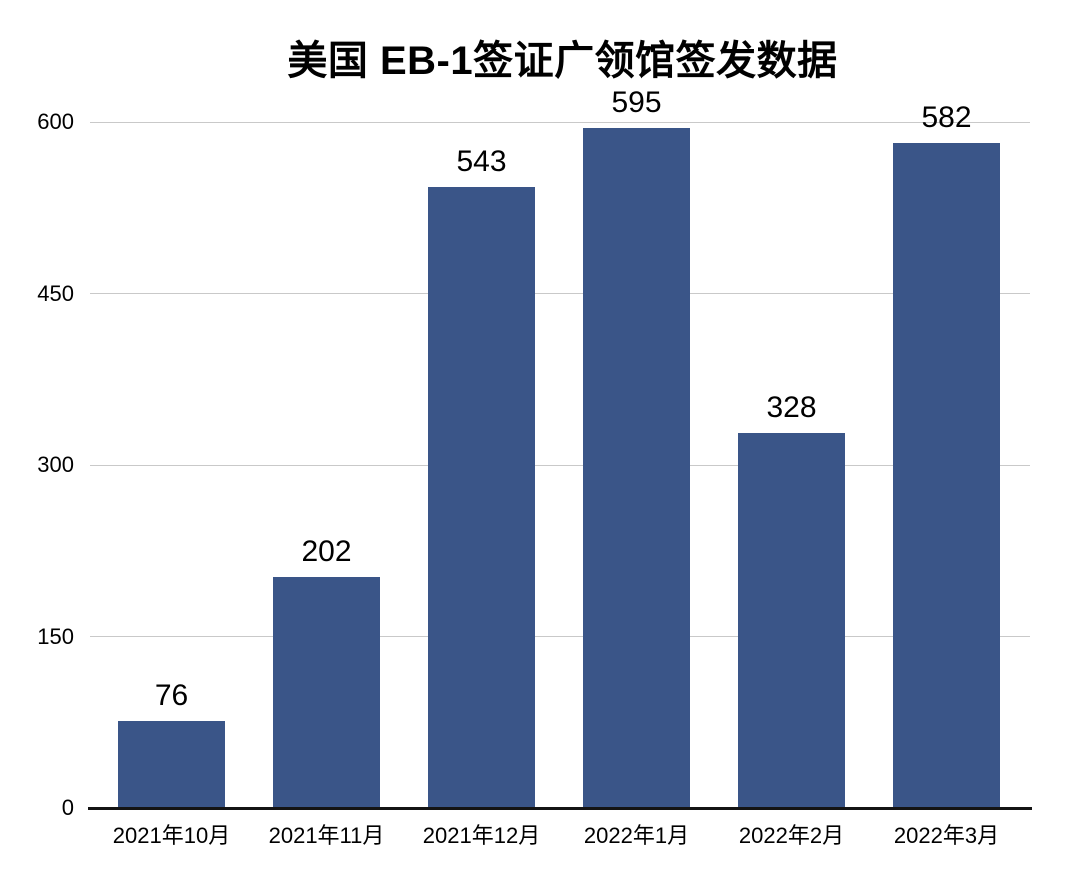 The image size is (1076, 877). Describe the element at coordinates (171, 696) in the screenshot. I see `bar-value-label: 76` at that location.